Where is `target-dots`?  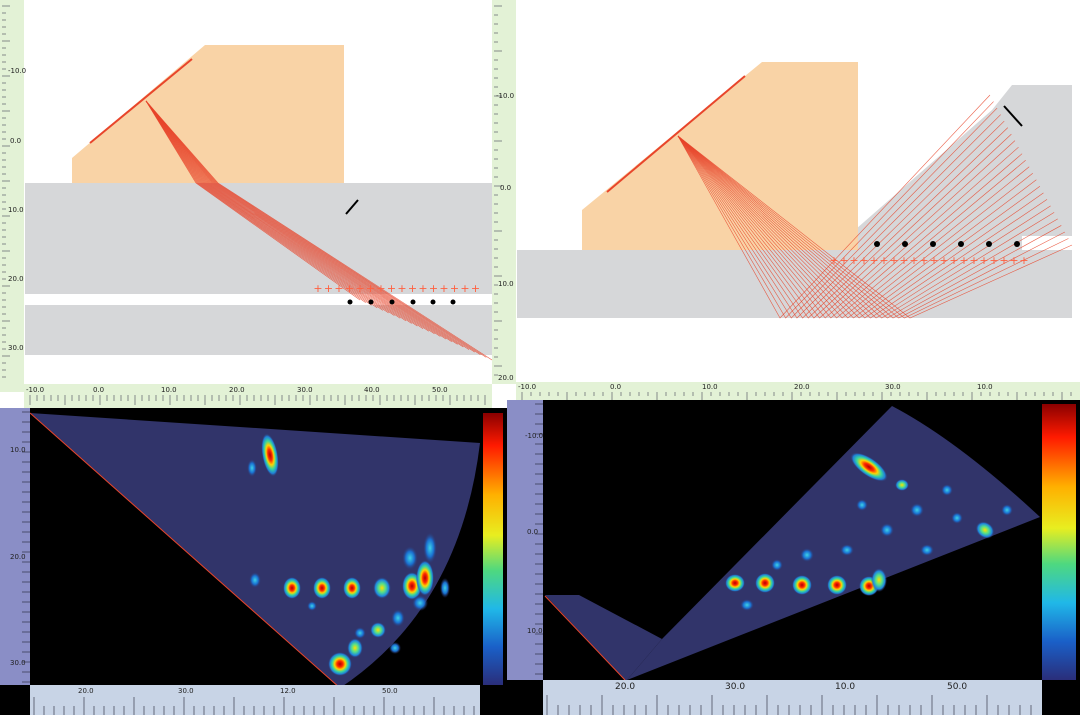 target-dots is located at coordinates (947, 244).